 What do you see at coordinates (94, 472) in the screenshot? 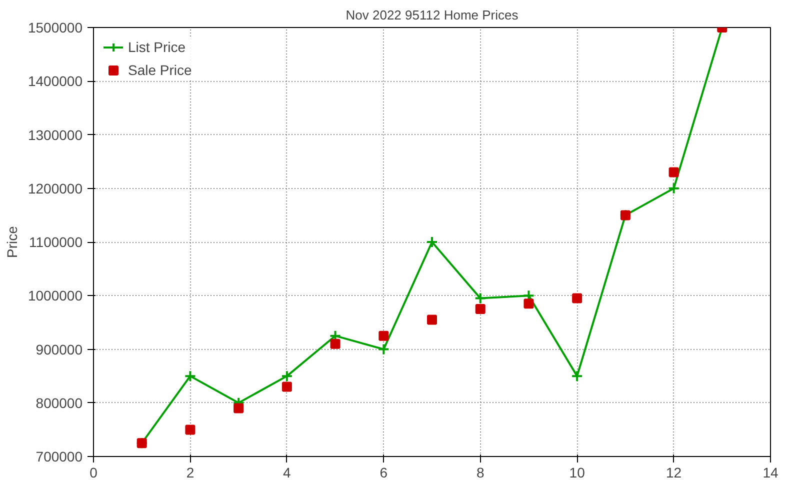
I see `x-tick-label: 0` at bounding box center [94, 472].